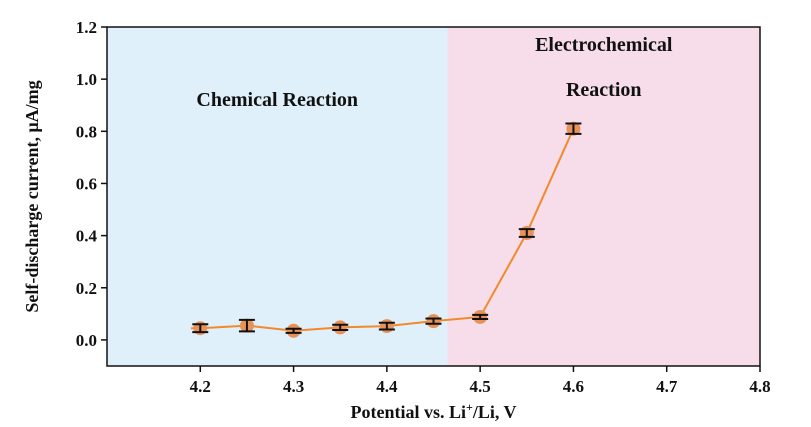 This screenshot has height=427, width=811. What do you see at coordinates (86, 340) in the screenshot?
I see `y-tick-label-0: 0.0` at bounding box center [86, 340].